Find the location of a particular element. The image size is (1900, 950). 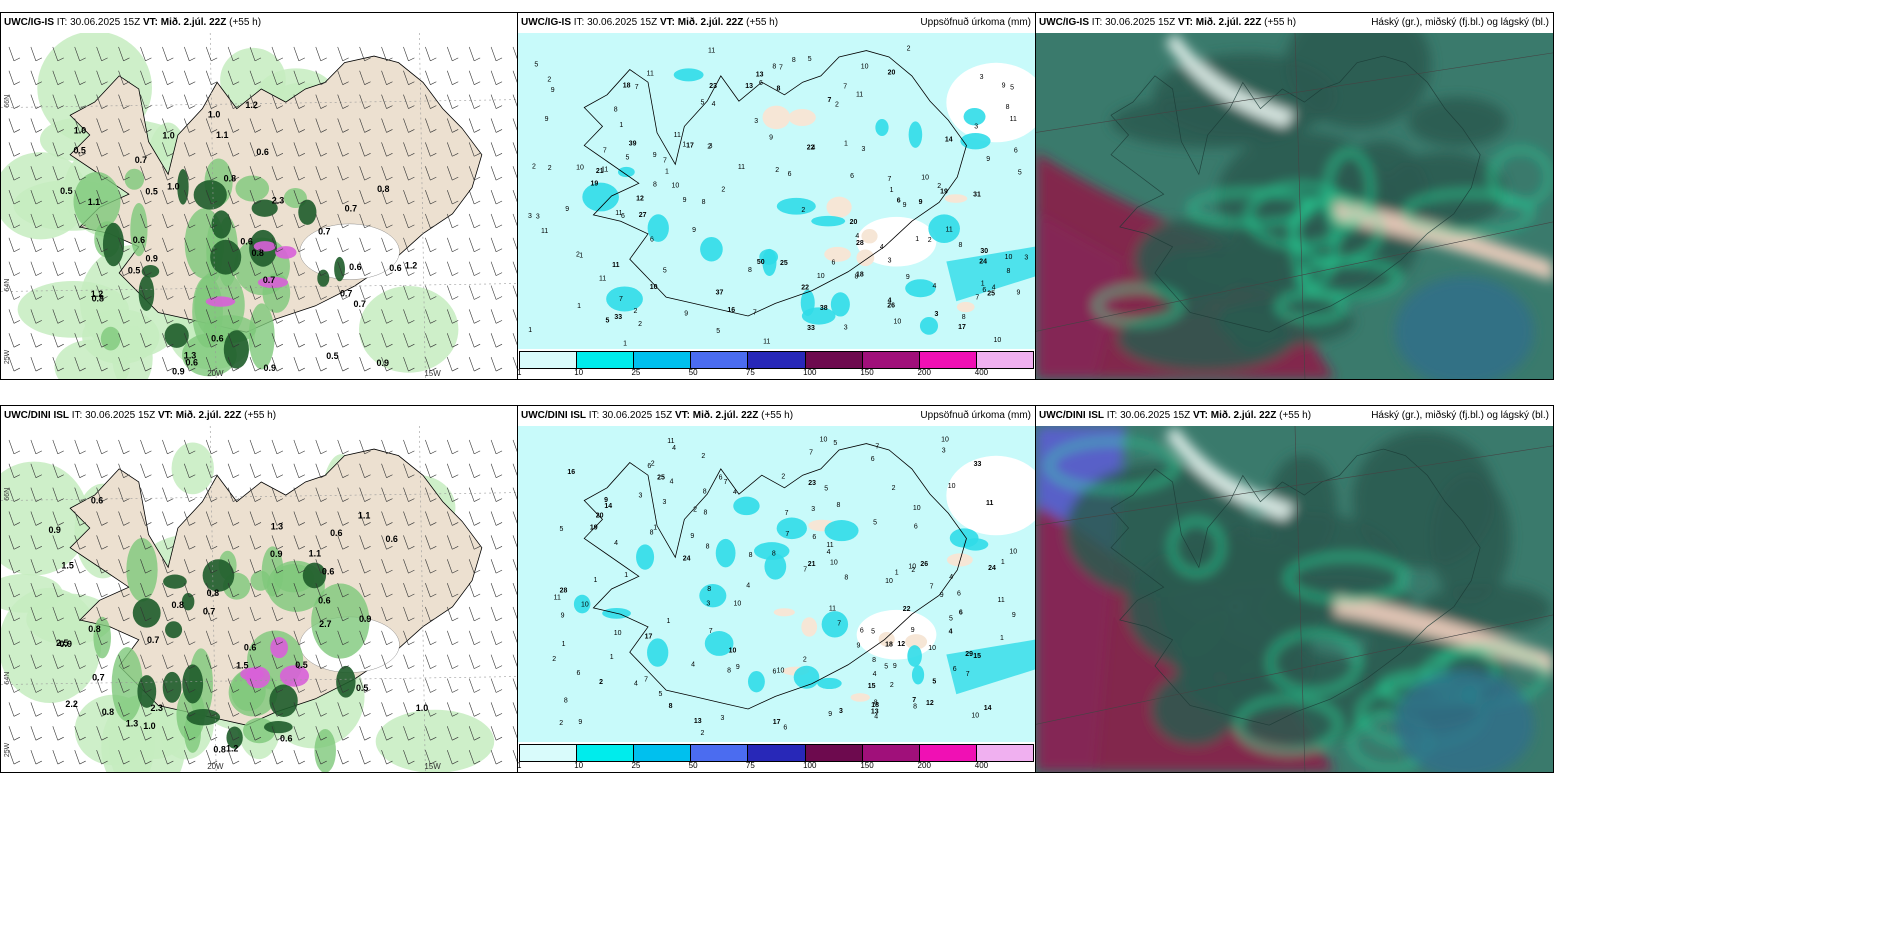

precip-light-area is located at coordinates (51, 645).